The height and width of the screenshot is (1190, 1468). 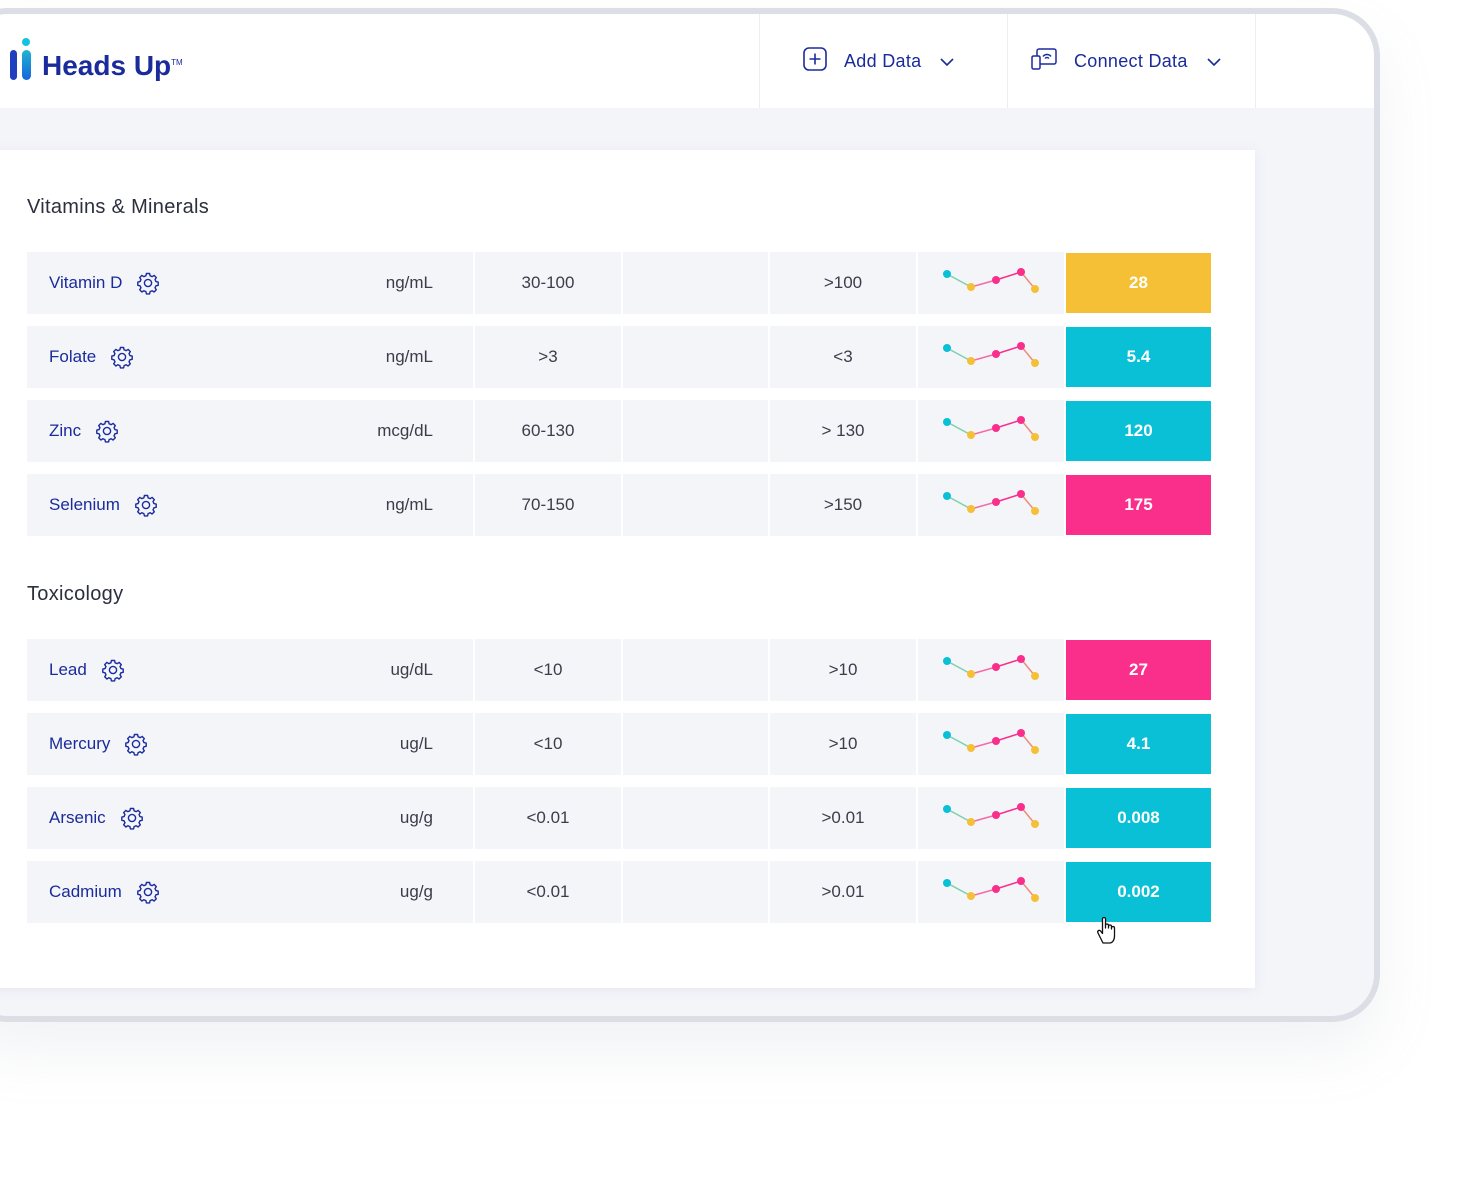 I want to click on test-name-link: Lead, so click(x=68, y=669).